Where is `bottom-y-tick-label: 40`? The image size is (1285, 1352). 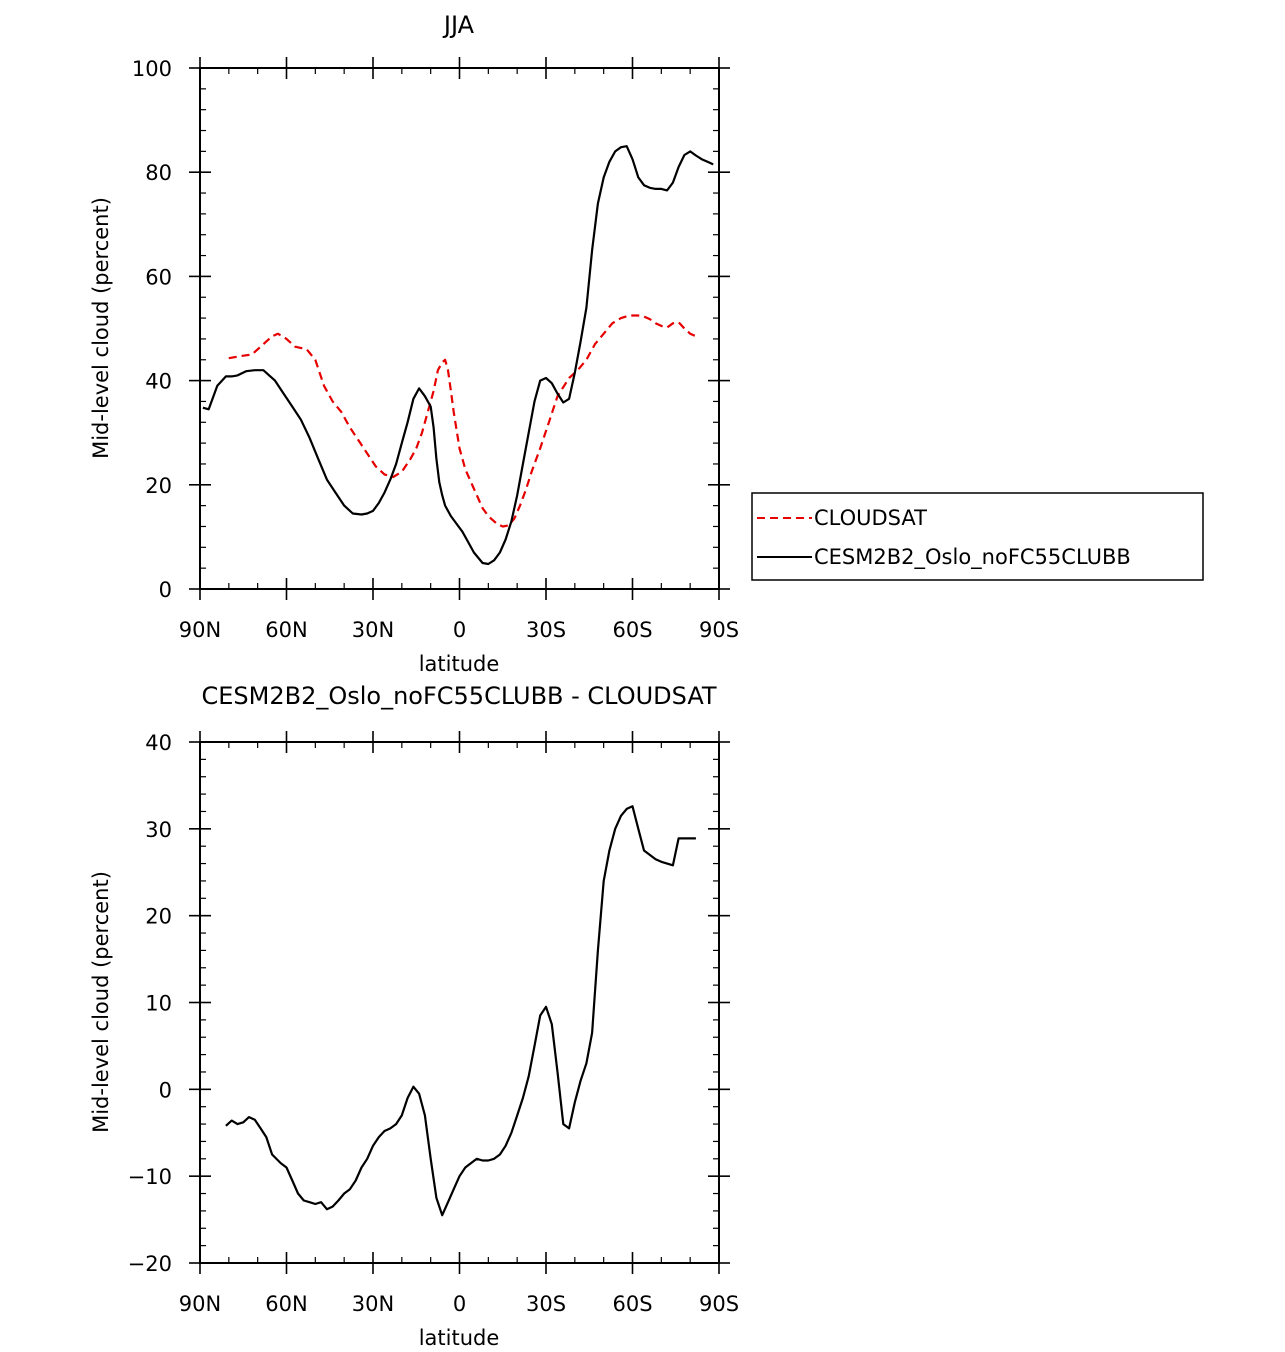
bottom-y-tick-label: 40 is located at coordinates (158, 743).